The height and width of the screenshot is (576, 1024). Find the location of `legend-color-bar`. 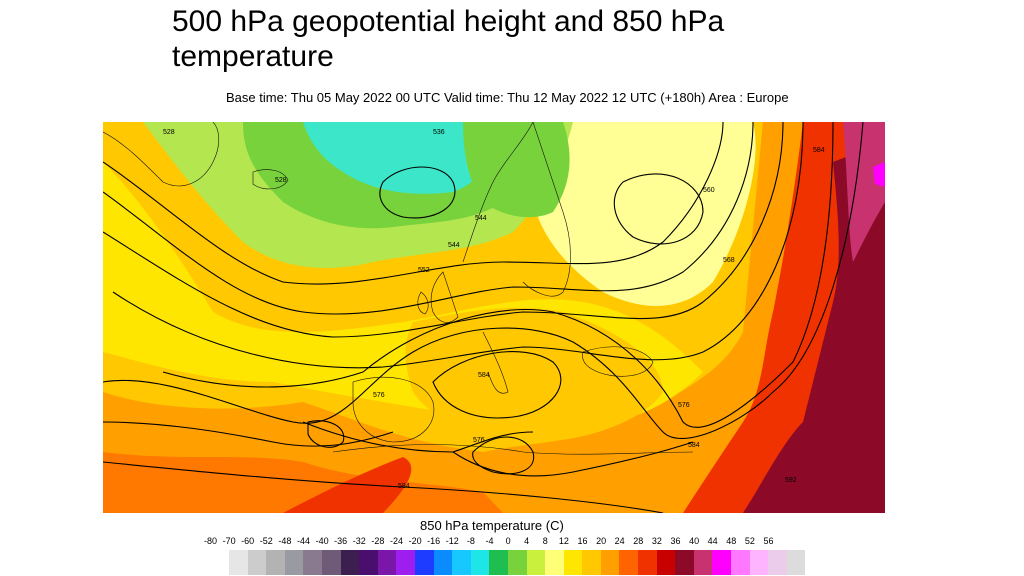

legend-color-bar is located at coordinates (517, 562).